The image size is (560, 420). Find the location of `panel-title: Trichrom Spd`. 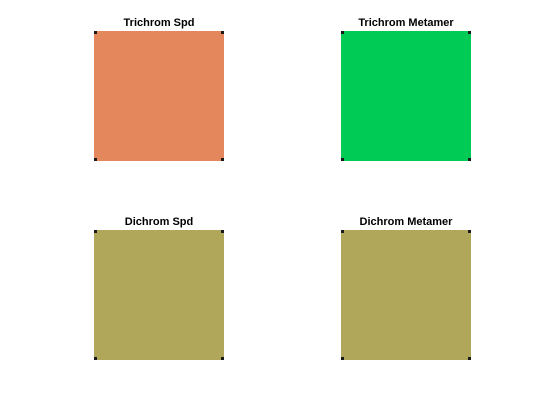

panel-title: Trichrom Spd is located at coordinates (159, 23).